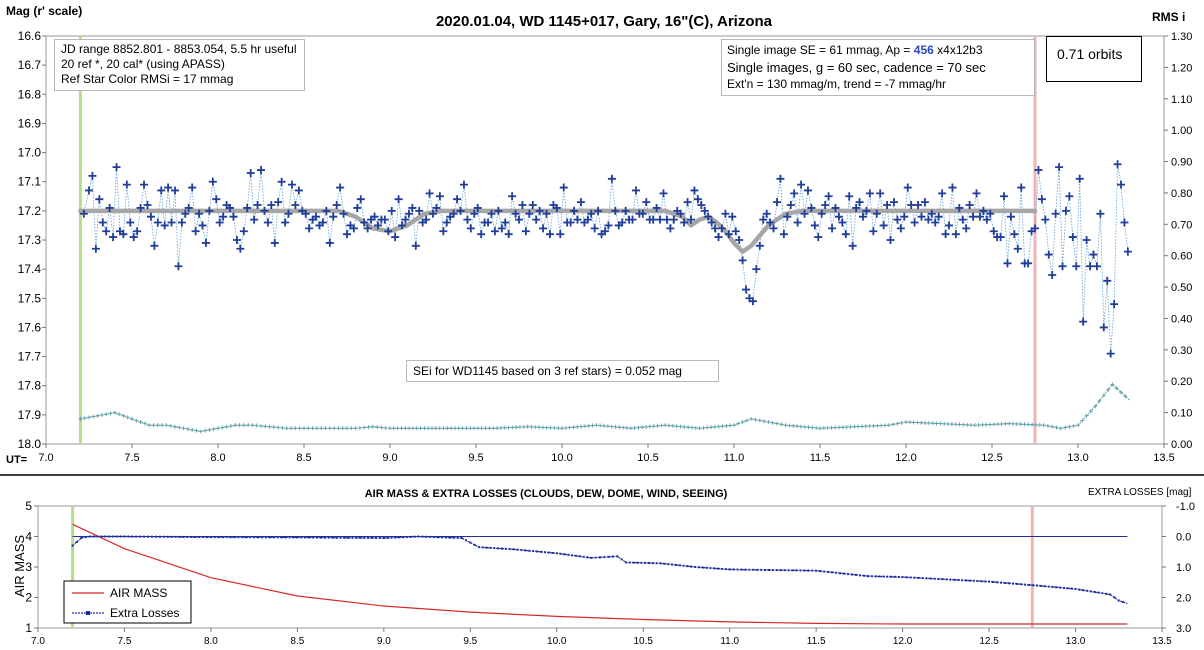 The width and height of the screenshot is (1204, 650). What do you see at coordinates (1181, 131) in the screenshot?
I see `y2-tick-label: 1.00` at bounding box center [1181, 131].